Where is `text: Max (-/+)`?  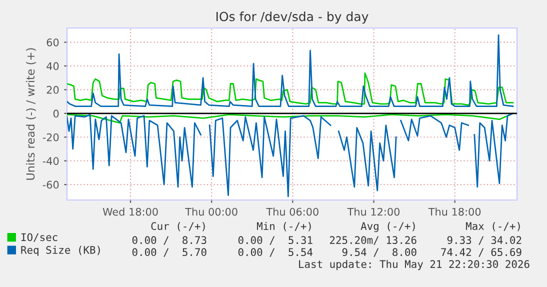
text: Max (-/+) is located at coordinates (493, 227).